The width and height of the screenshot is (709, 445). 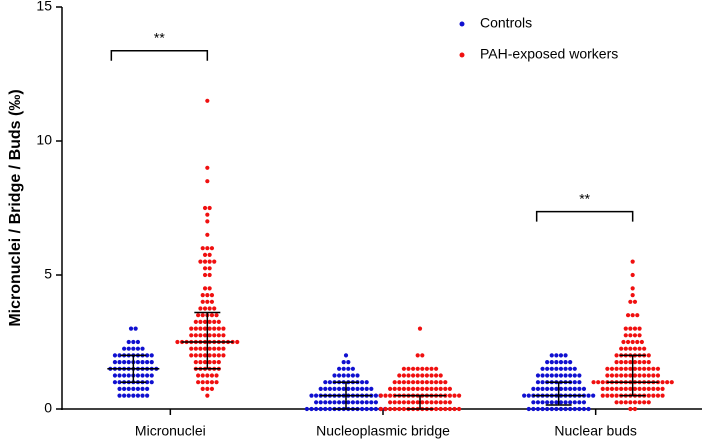 I want to click on x-tick-label: Nucleoplasmic bridge, so click(x=383, y=431).